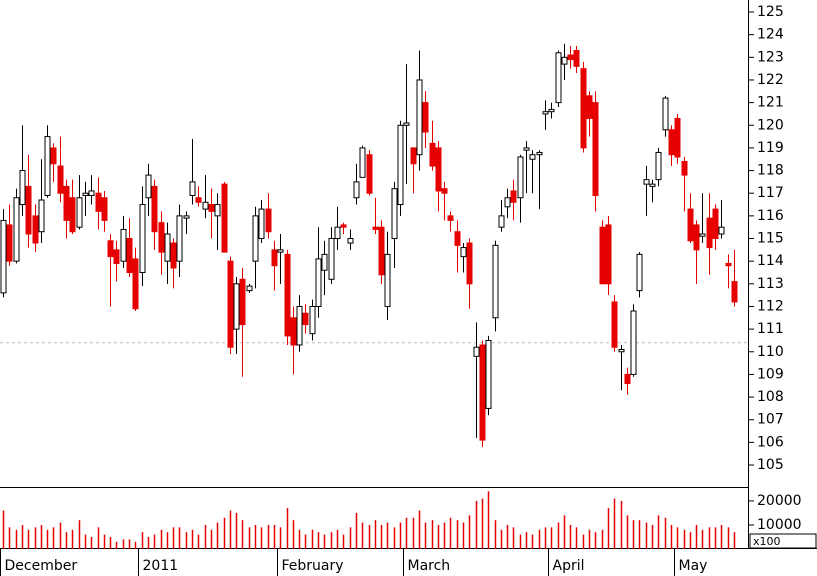  I want to click on x-tick-label: 2011, so click(161, 566).